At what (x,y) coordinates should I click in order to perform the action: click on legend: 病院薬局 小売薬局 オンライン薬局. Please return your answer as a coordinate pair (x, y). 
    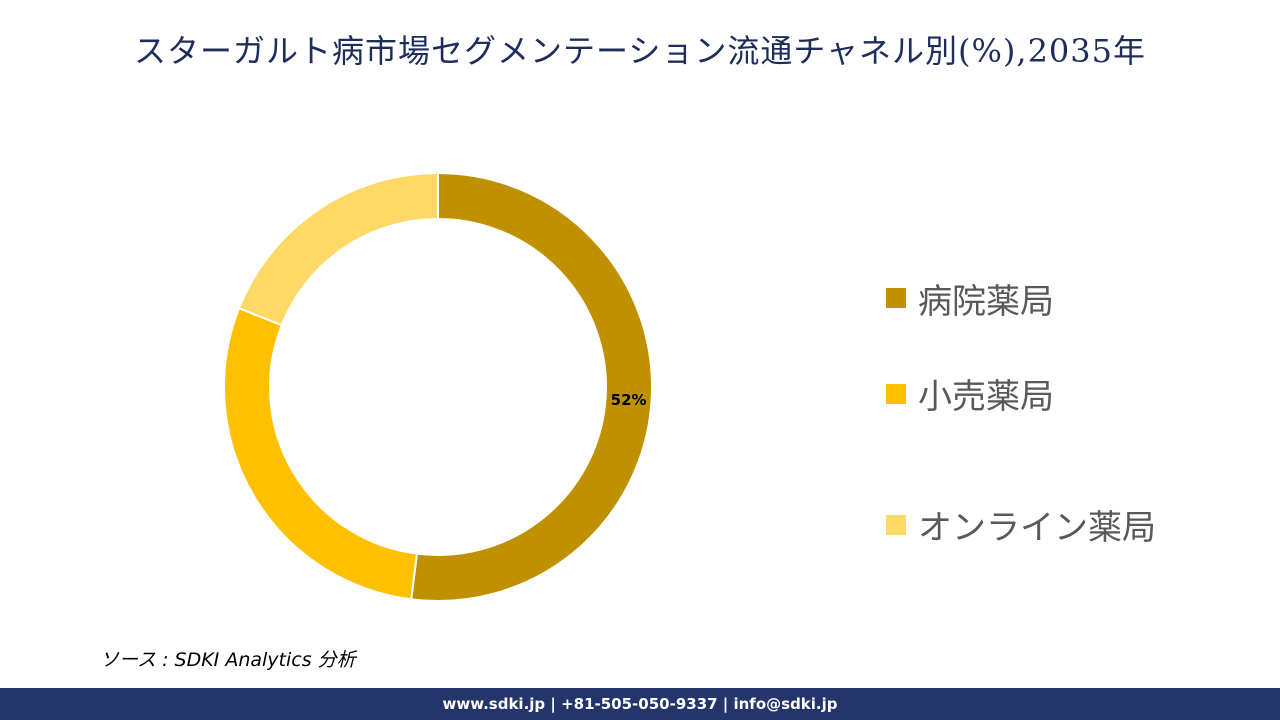
    Looking at the image, I should click on (1021, 429).